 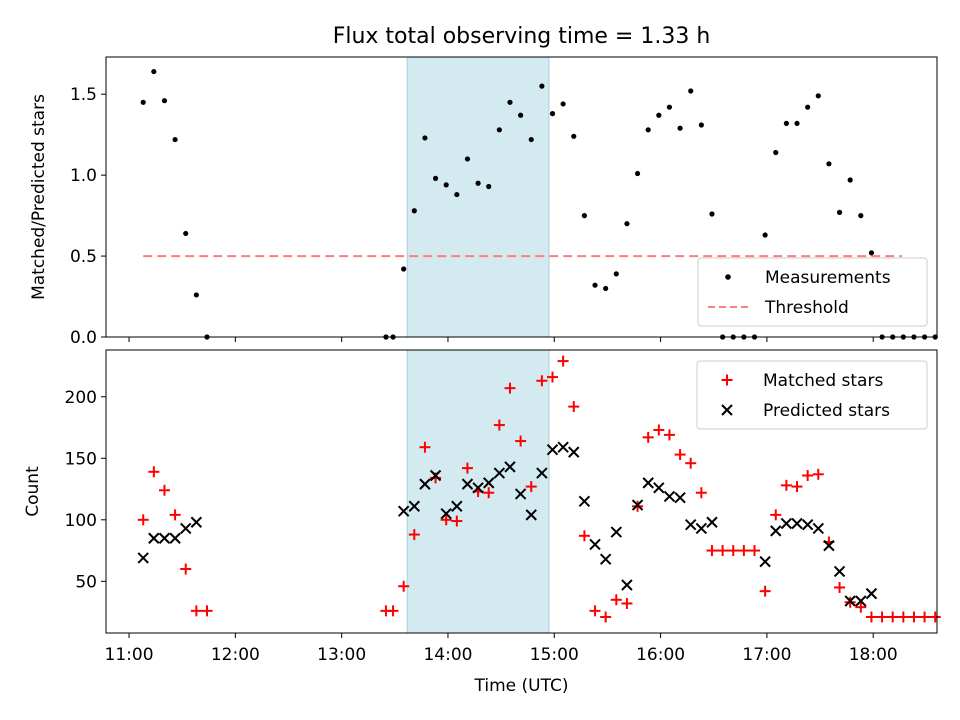 What do you see at coordinates (826, 411) in the screenshot?
I see `legend-predicted-label: Predicted stars` at bounding box center [826, 411].